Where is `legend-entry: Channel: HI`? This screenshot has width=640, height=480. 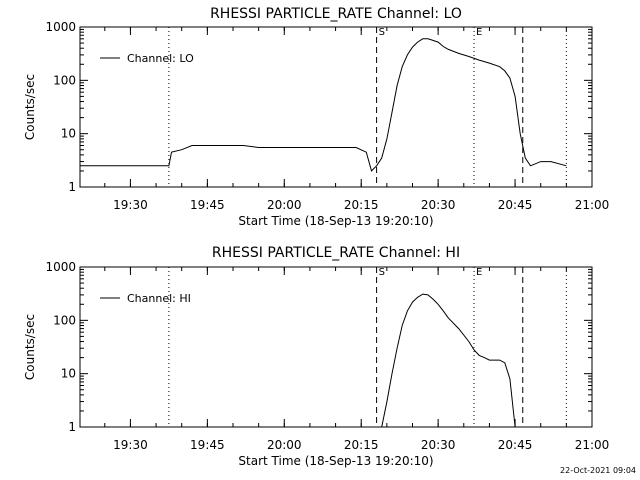
legend-entry: Channel: HI is located at coordinates (159, 298).